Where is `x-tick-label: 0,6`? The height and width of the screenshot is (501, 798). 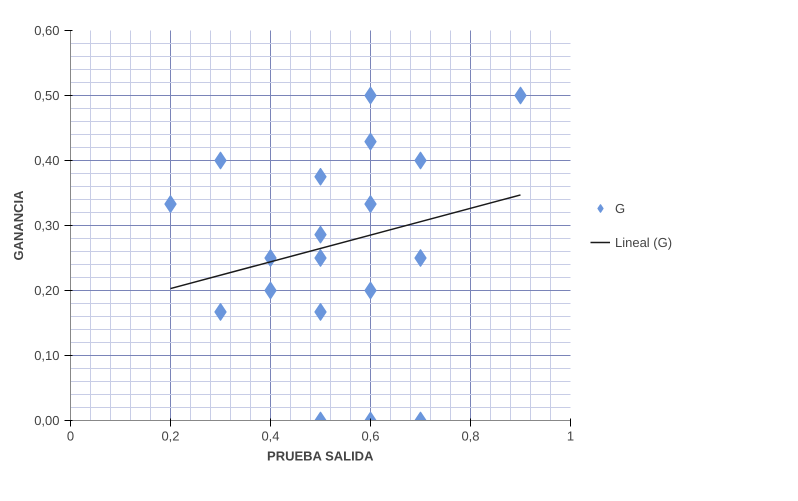
x-tick-label: 0,6 is located at coordinates (370, 436).